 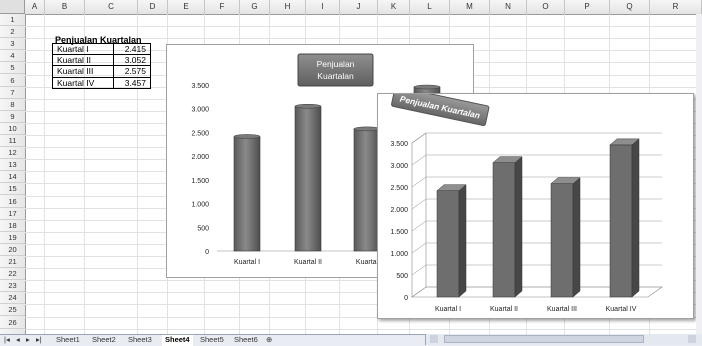 I want to click on row-header-8: 8, so click(x=12, y=105).